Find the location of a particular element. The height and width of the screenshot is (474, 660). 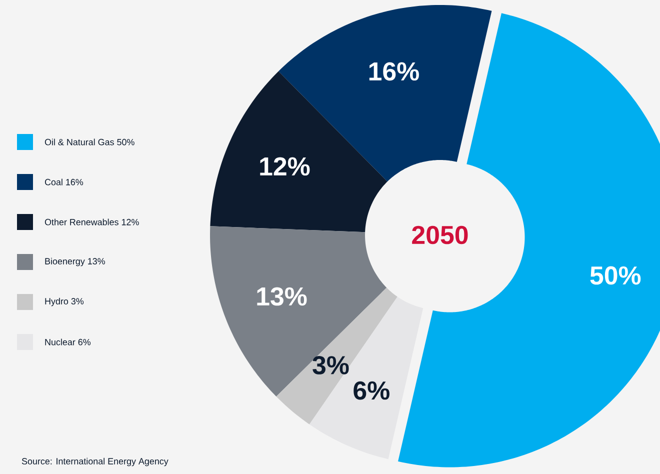

data-label: 6% is located at coordinates (372, 390).